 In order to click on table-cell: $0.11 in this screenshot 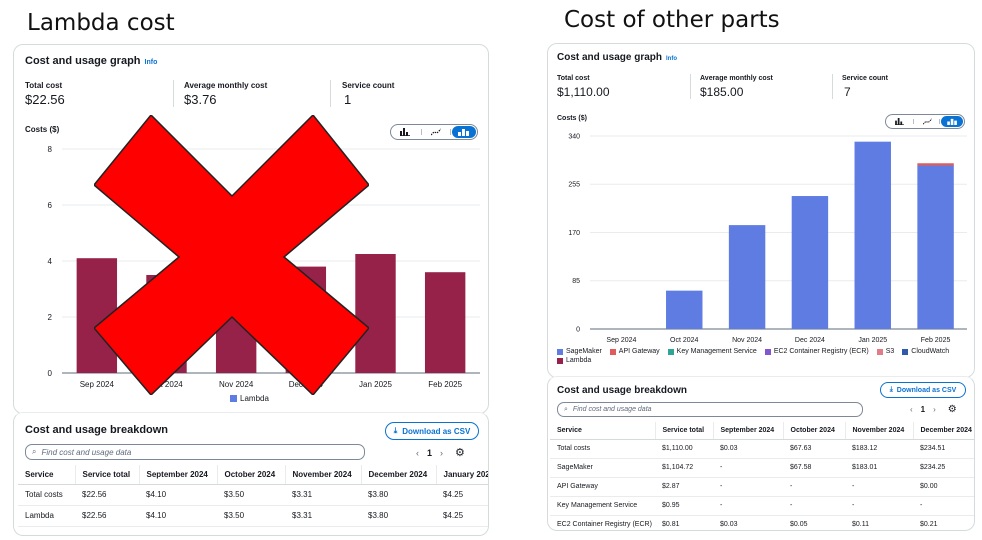, I will do `click(879, 522)`.